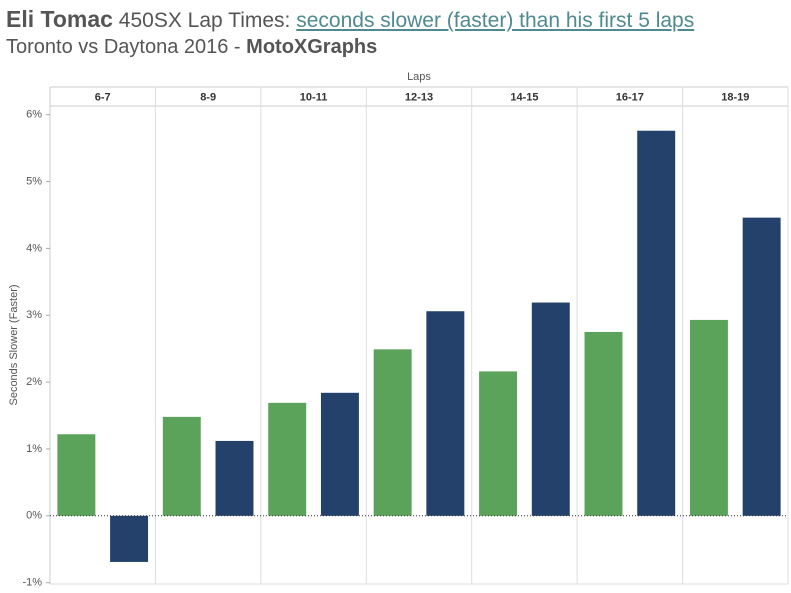 Image resolution: width=791 pixels, height=593 pixels. Describe the element at coordinates (524, 97) in the screenshot. I see `column-header: 14-15` at that location.